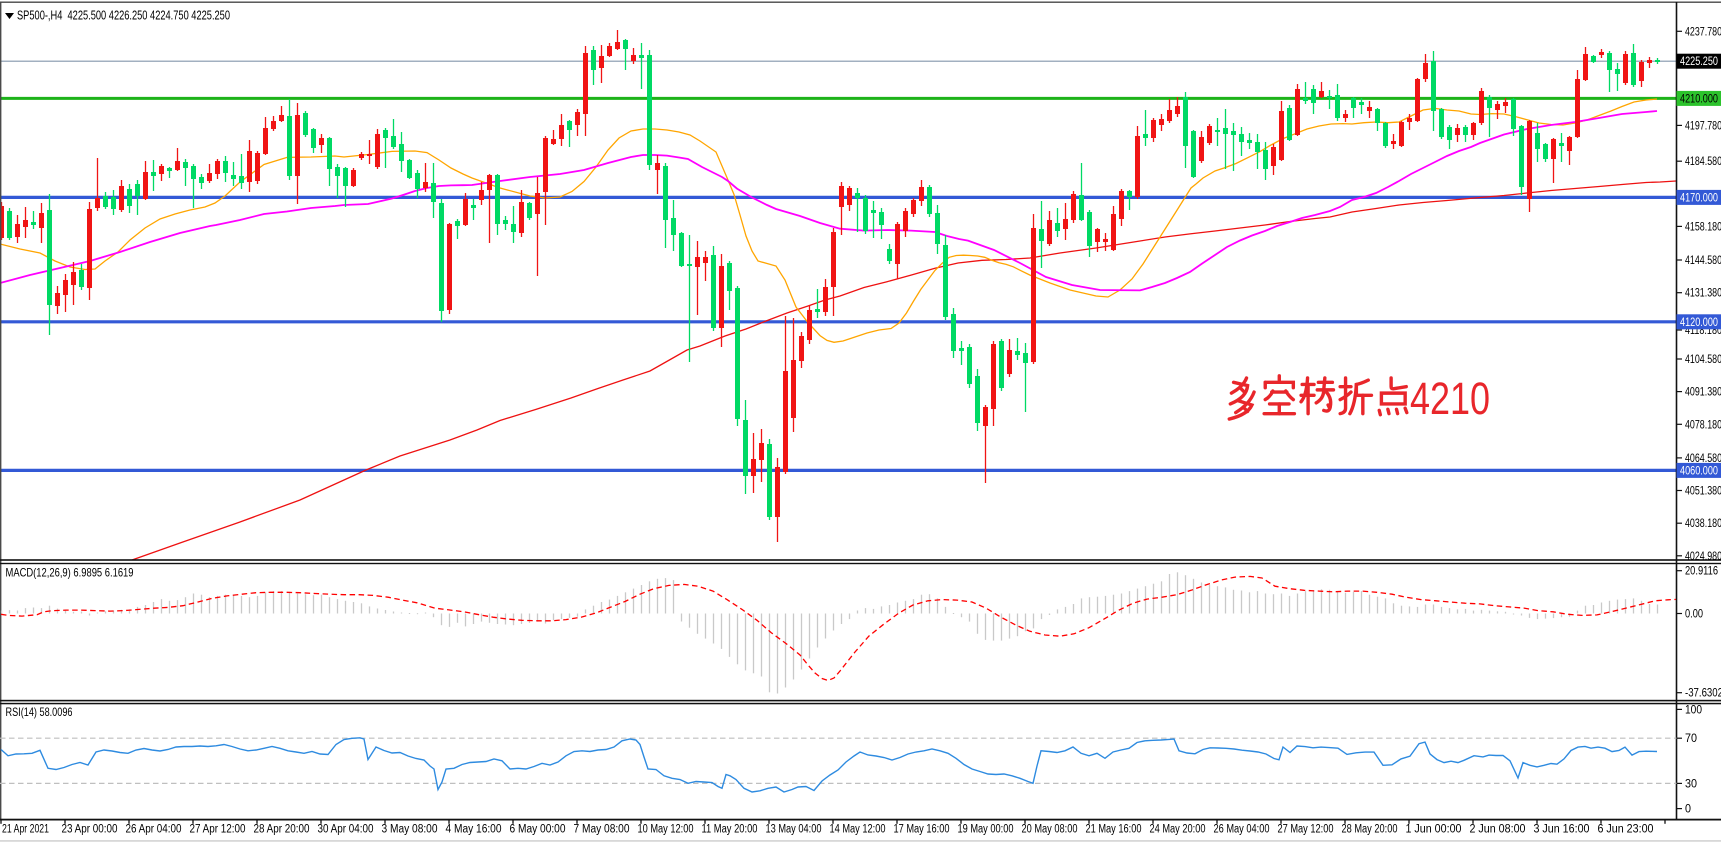 This screenshot has width=1721, height=842. What do you see at coordinates (1050, 830) in the screenshot?
I see `svg-text: 20 May 08:00` at bounding box center [1050, 830].